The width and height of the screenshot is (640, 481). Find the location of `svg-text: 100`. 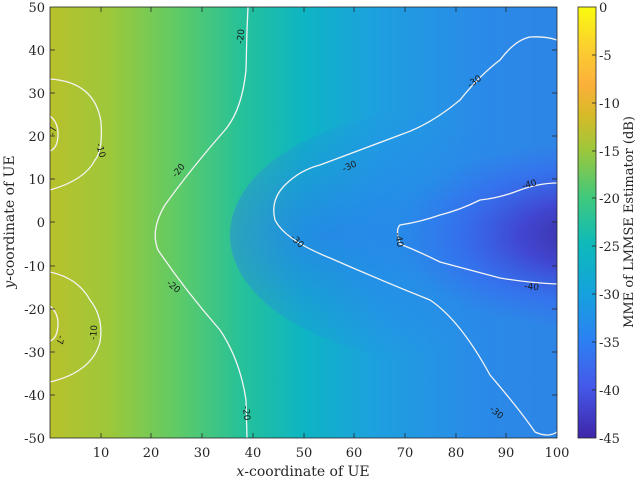

svg-text: 100 is located at coordinates (557, 453).